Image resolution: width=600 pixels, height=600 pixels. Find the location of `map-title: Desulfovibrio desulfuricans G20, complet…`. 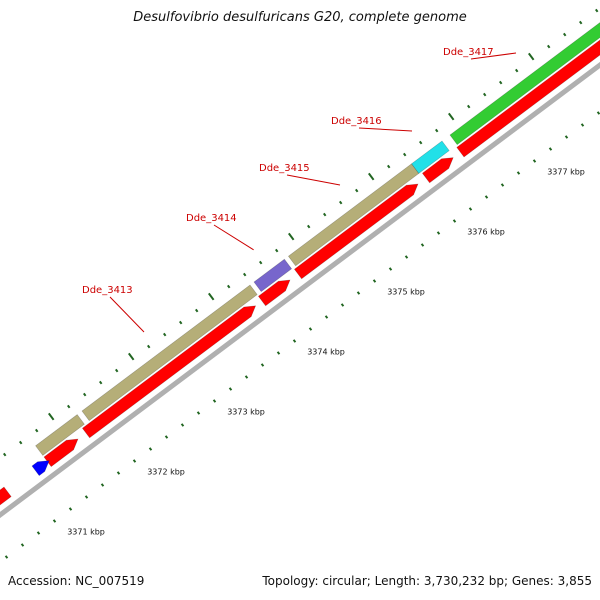

map-title: Desulfovibrio desulfuricans G20, complet… is located at coordinates (300, 17).